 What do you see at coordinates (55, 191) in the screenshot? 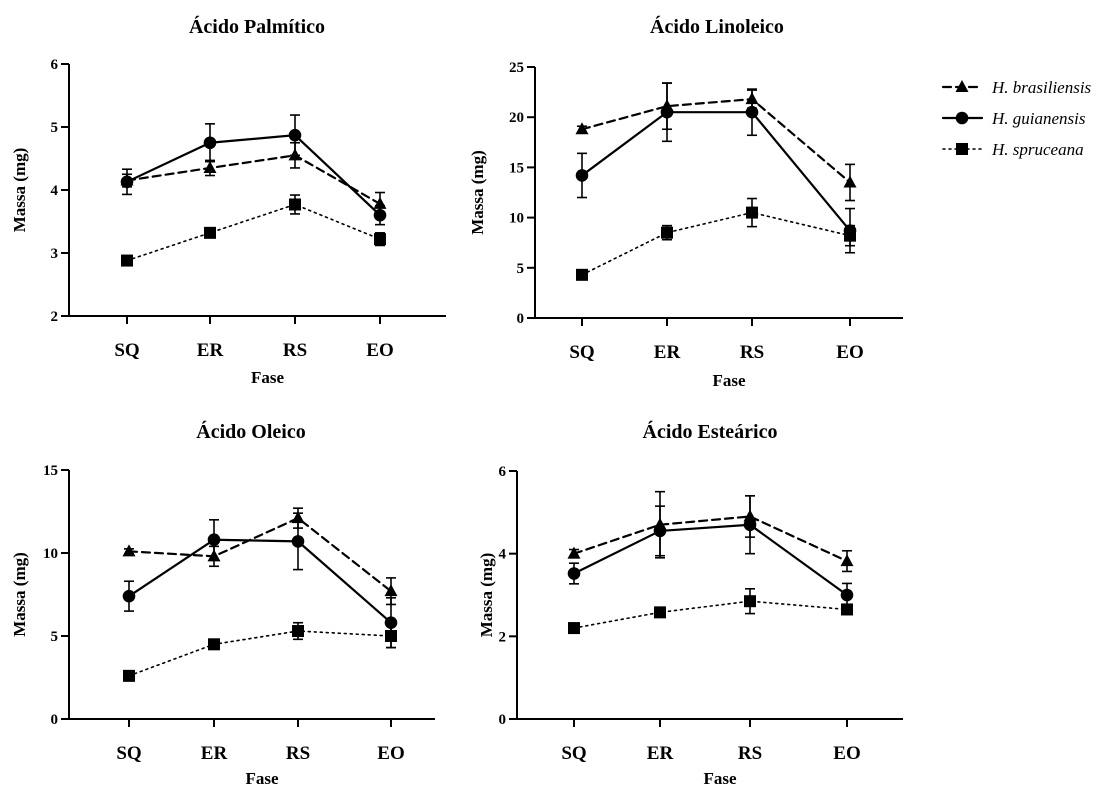
I see `y-tick-label: 4` at bounding box center [55, 191].